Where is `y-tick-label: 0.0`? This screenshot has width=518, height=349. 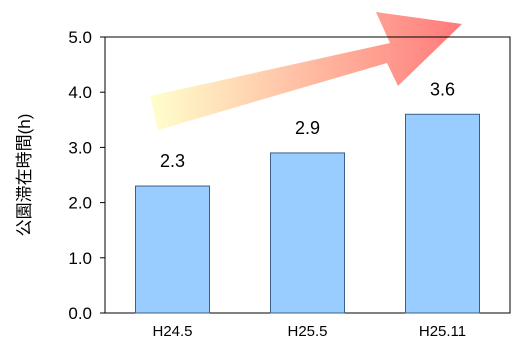
y-tick-label: 0.0 is located at coordinates (80, 313).